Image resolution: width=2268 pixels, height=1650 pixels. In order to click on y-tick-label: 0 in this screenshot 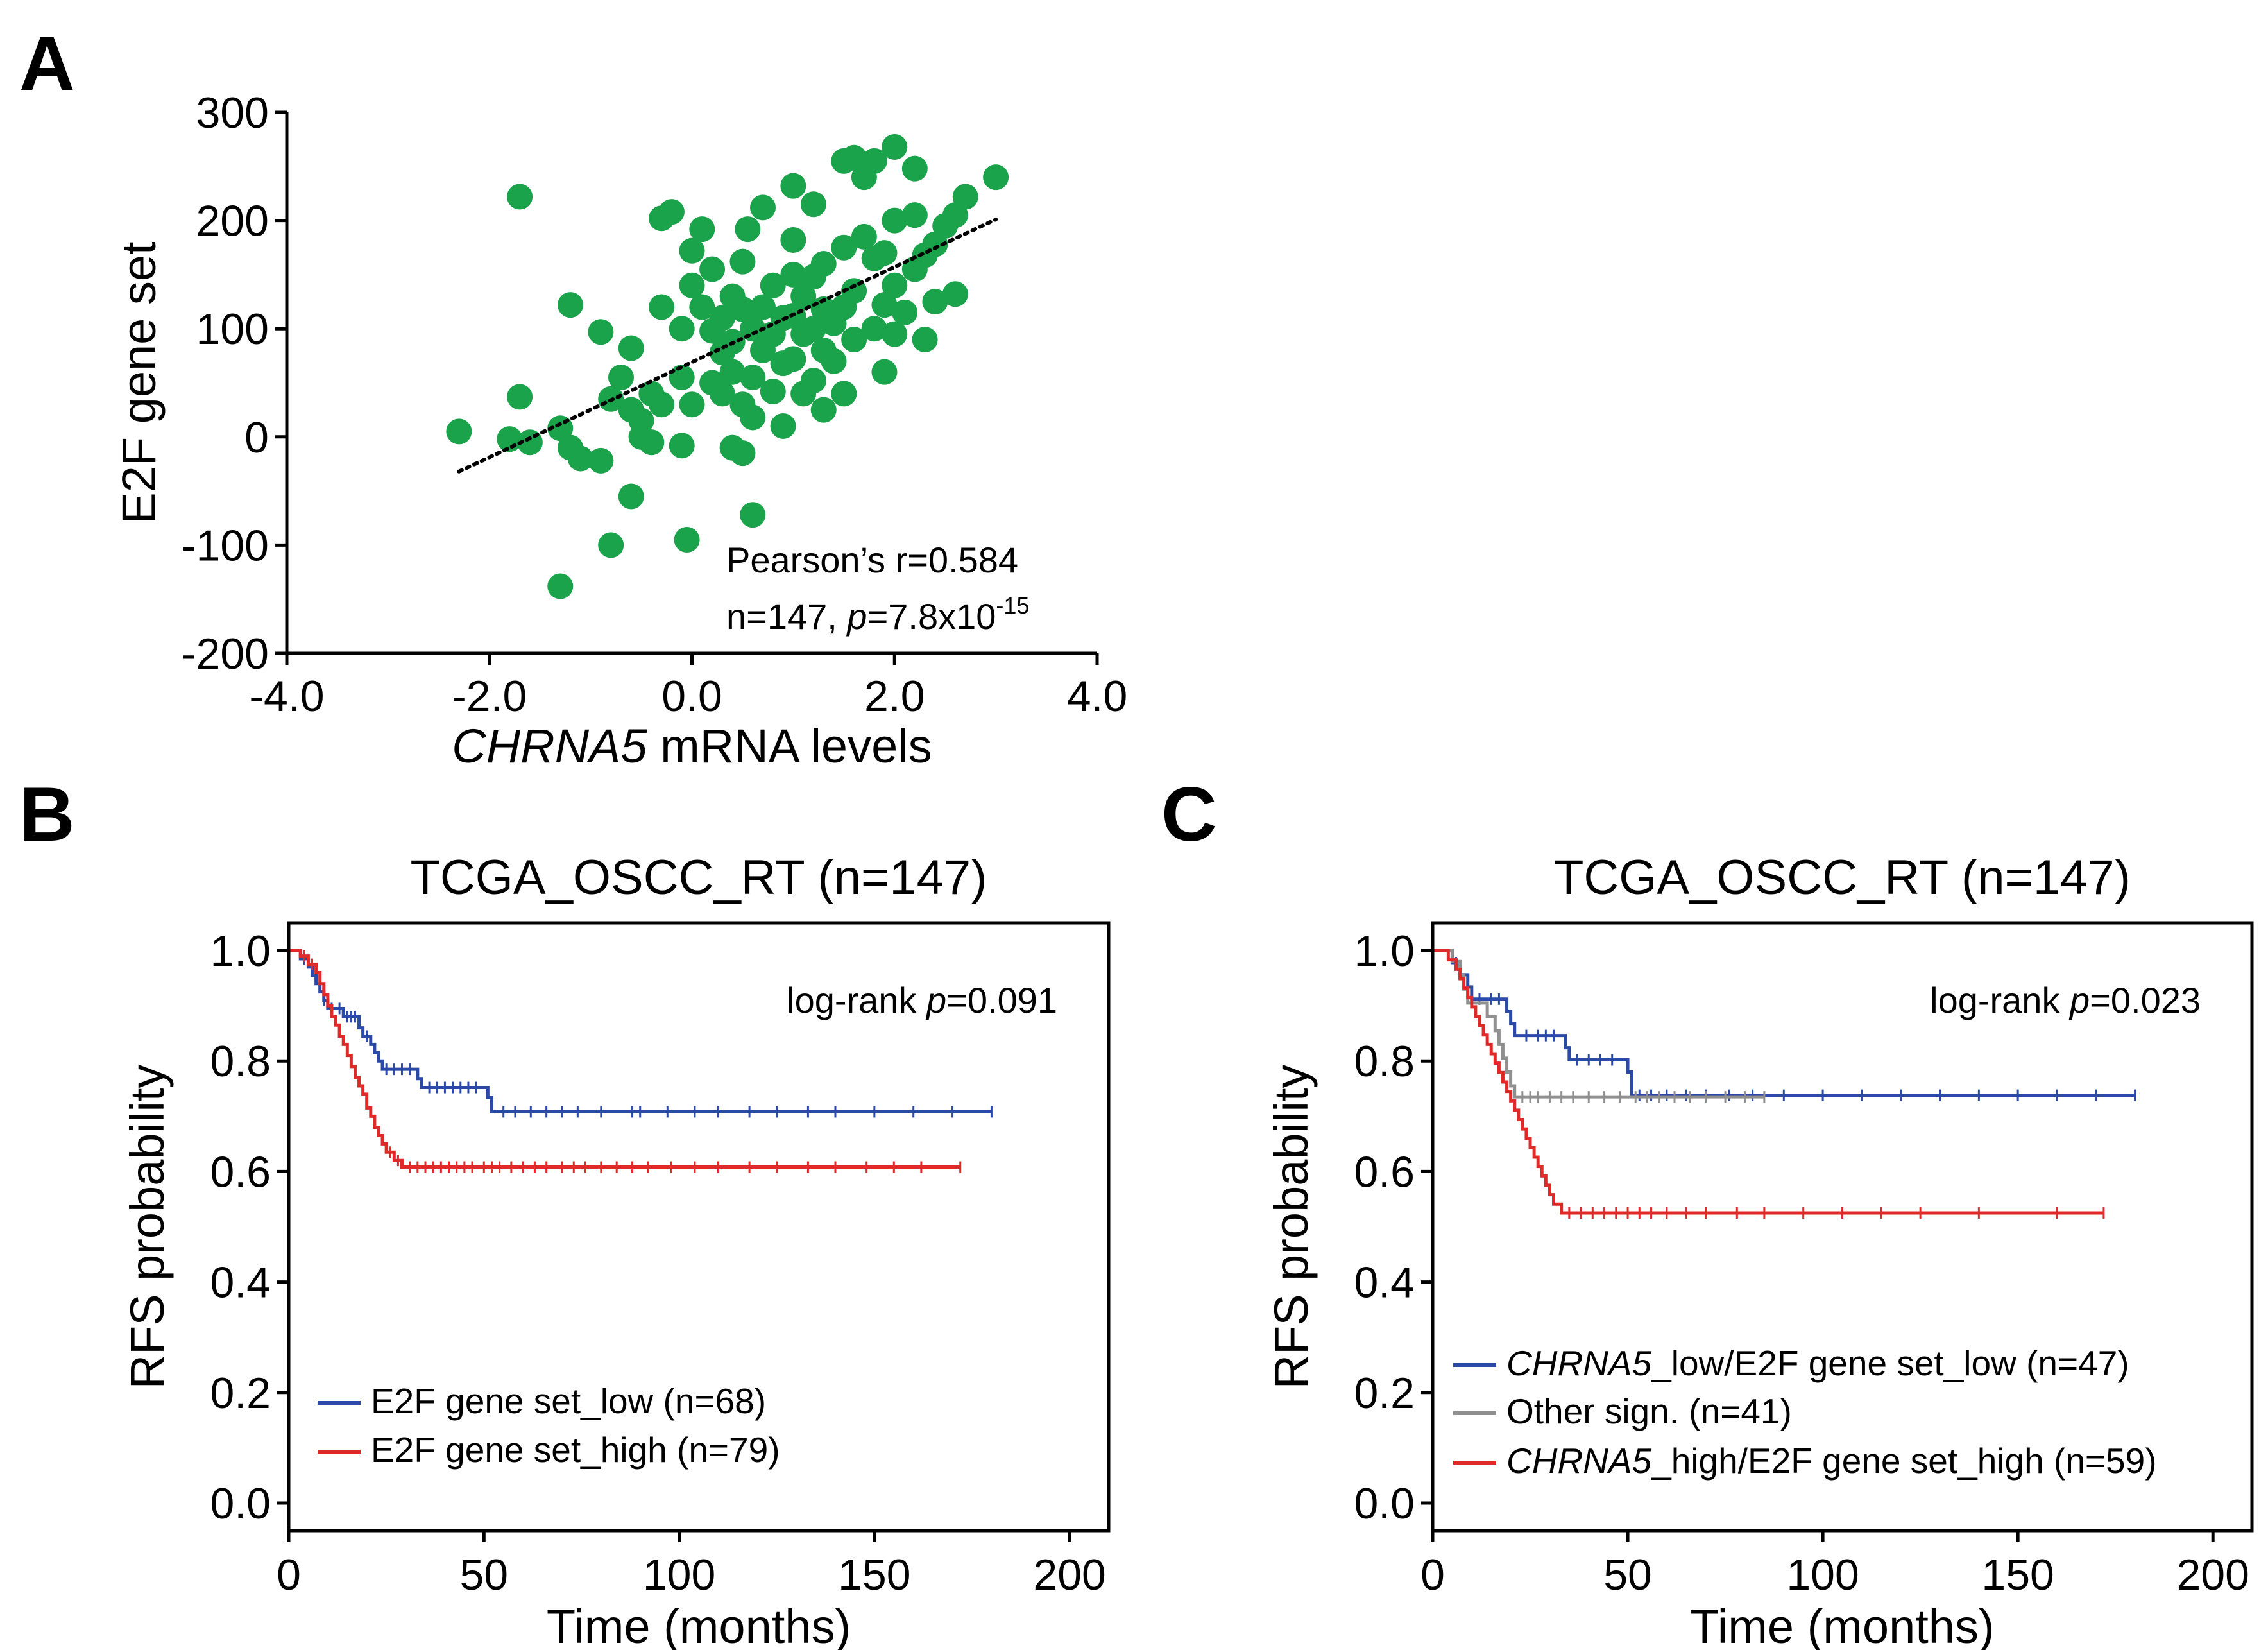, I will do `click(256, 437)`.